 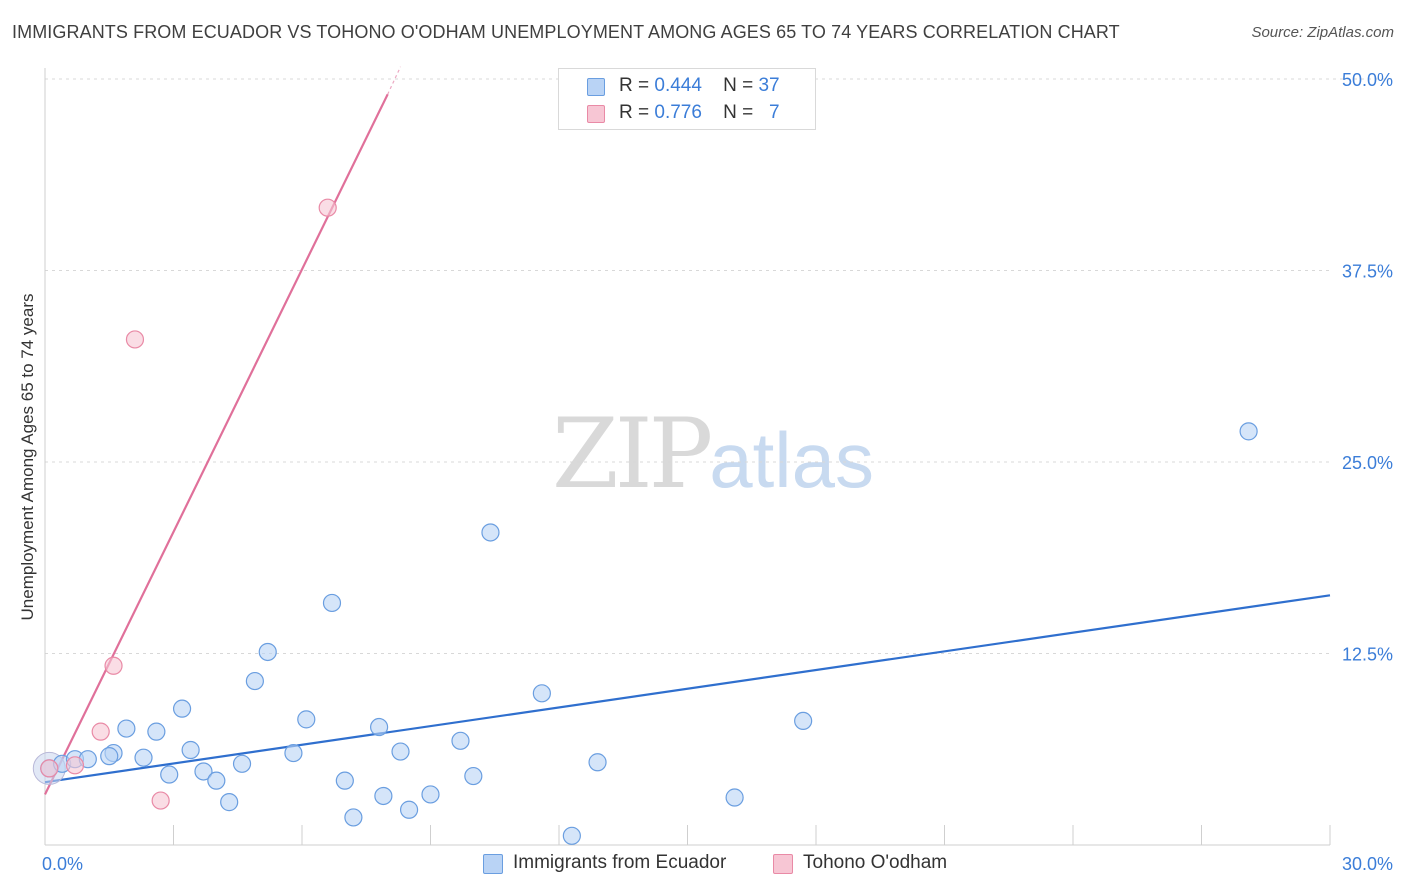 What do you see at coordinates (678, 112) in the screenshot?
I see `r-value: 0.776` at bounding box center [678, 112].